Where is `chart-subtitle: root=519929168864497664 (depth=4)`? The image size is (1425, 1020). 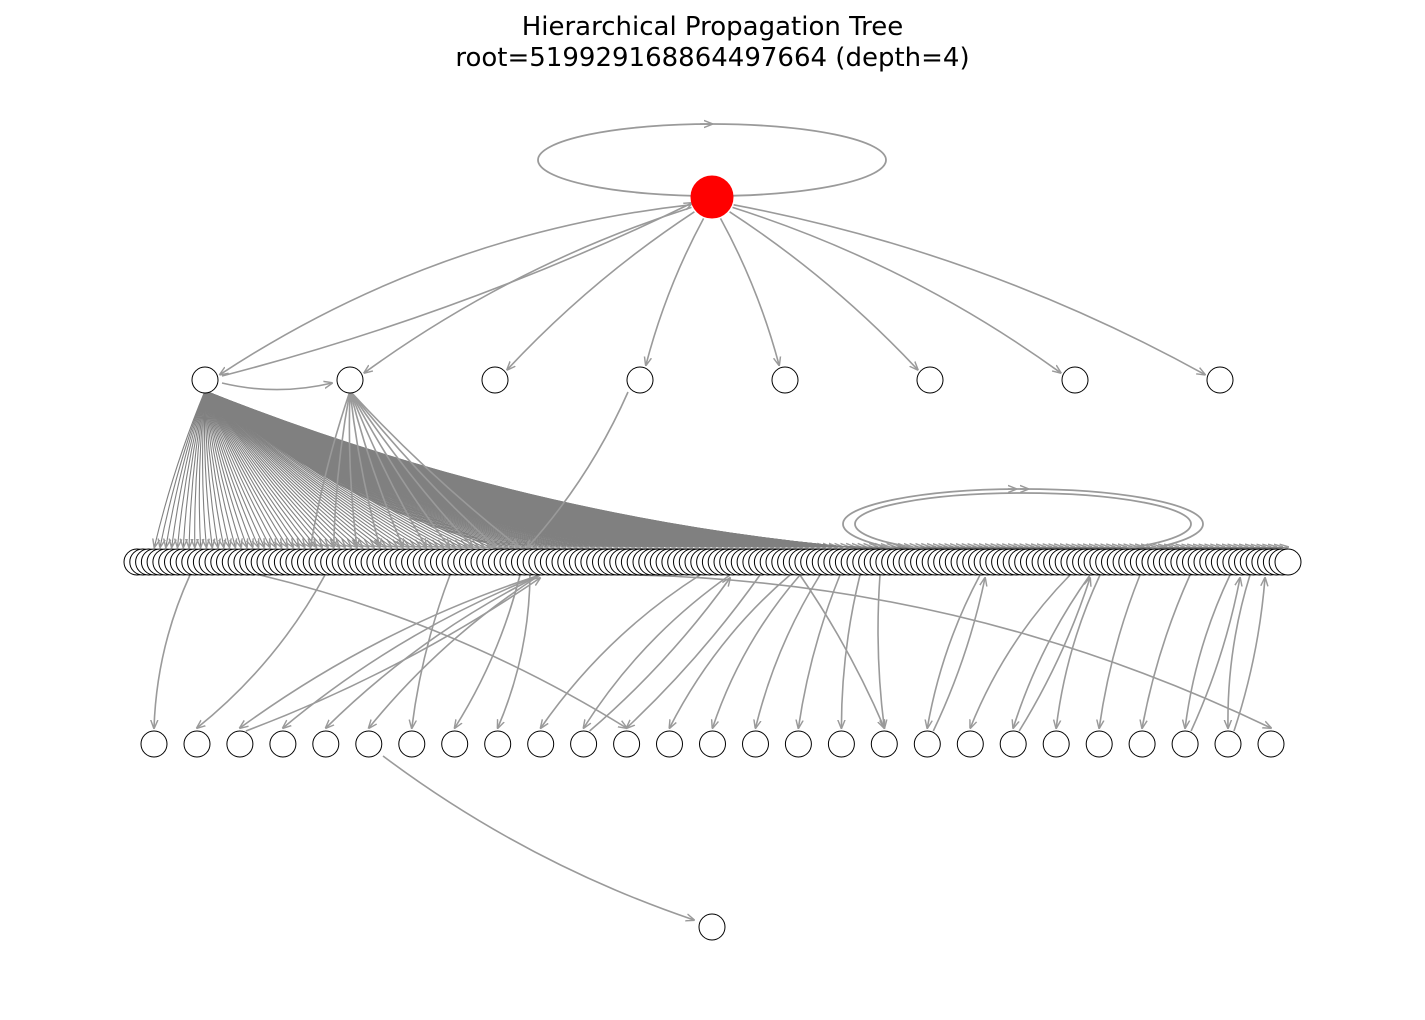 chart-subtitle: root=519929168864497664 (depth=4) is located at coordinates (712, 58).